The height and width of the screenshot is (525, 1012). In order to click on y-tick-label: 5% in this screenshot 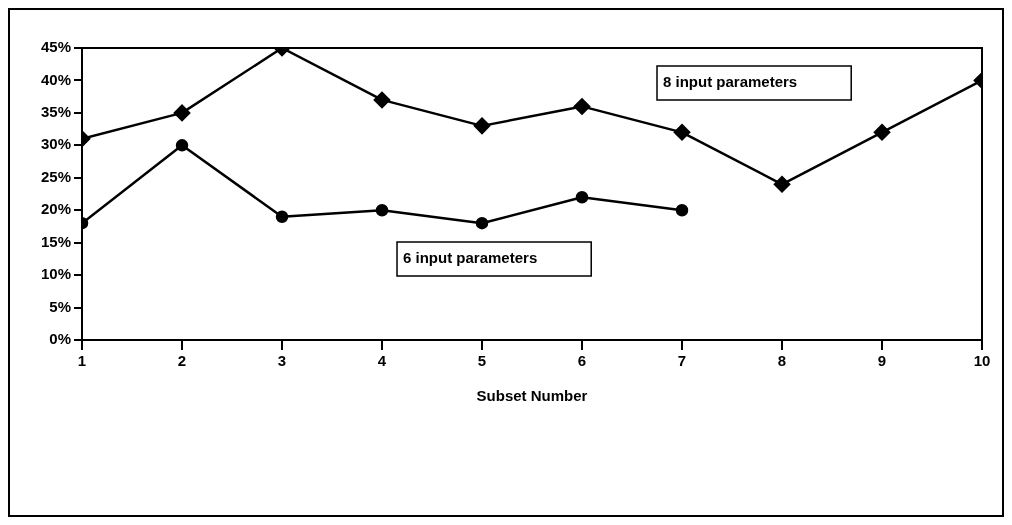, I will do `click(60, 306)`.